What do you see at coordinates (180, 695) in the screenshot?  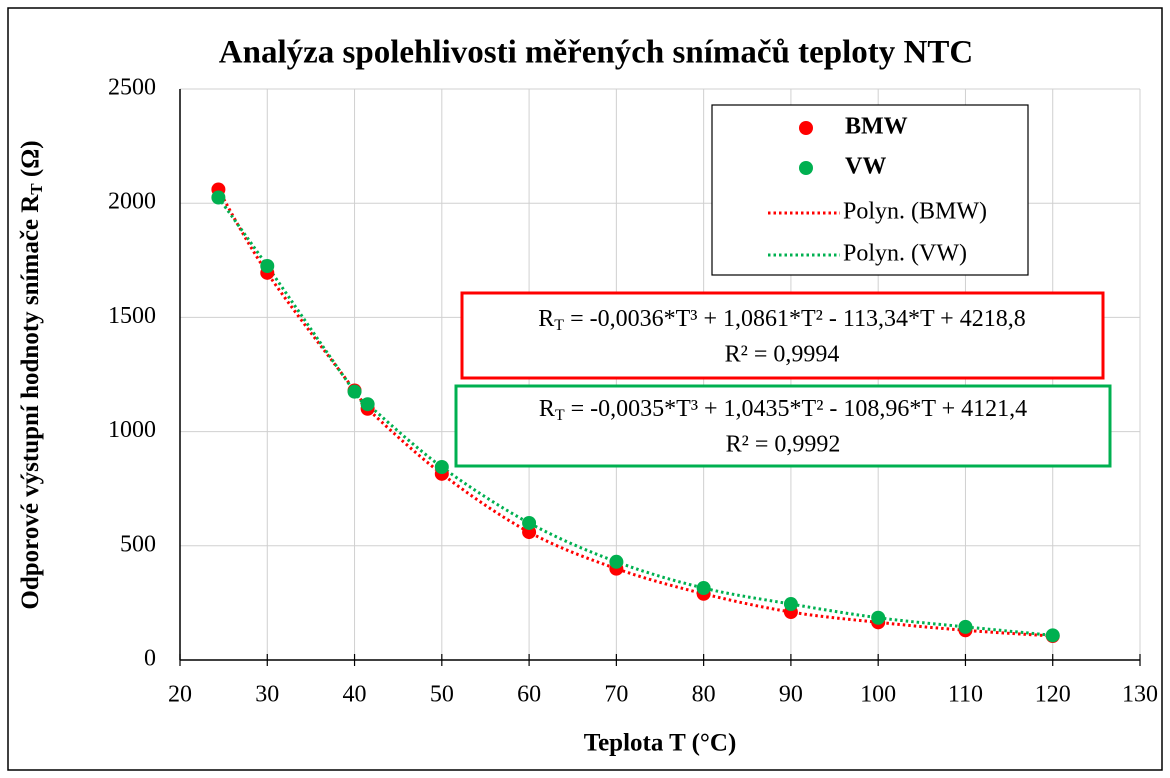 I see `x-tick-label: 20` at bounding box center [180, 695].